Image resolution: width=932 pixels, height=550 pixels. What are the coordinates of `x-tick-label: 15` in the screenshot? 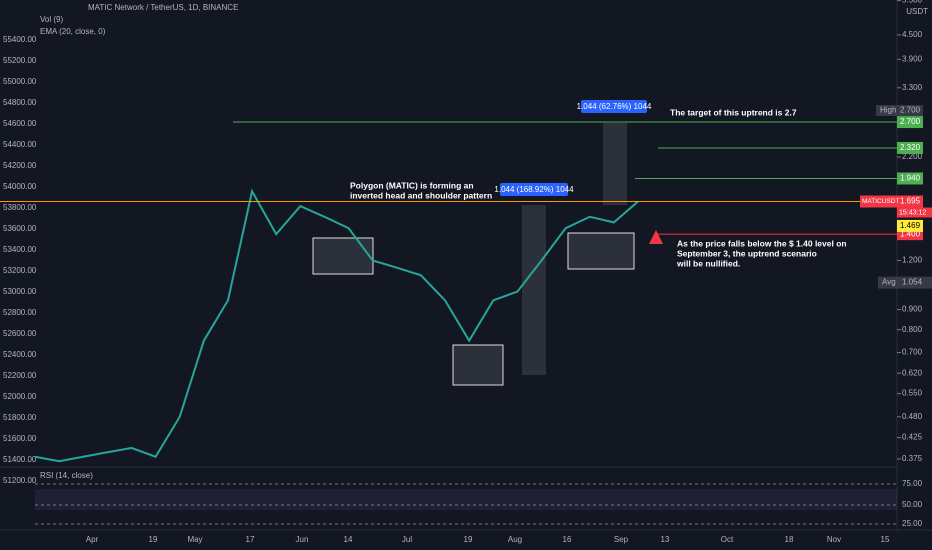 It's located at (885, 539).